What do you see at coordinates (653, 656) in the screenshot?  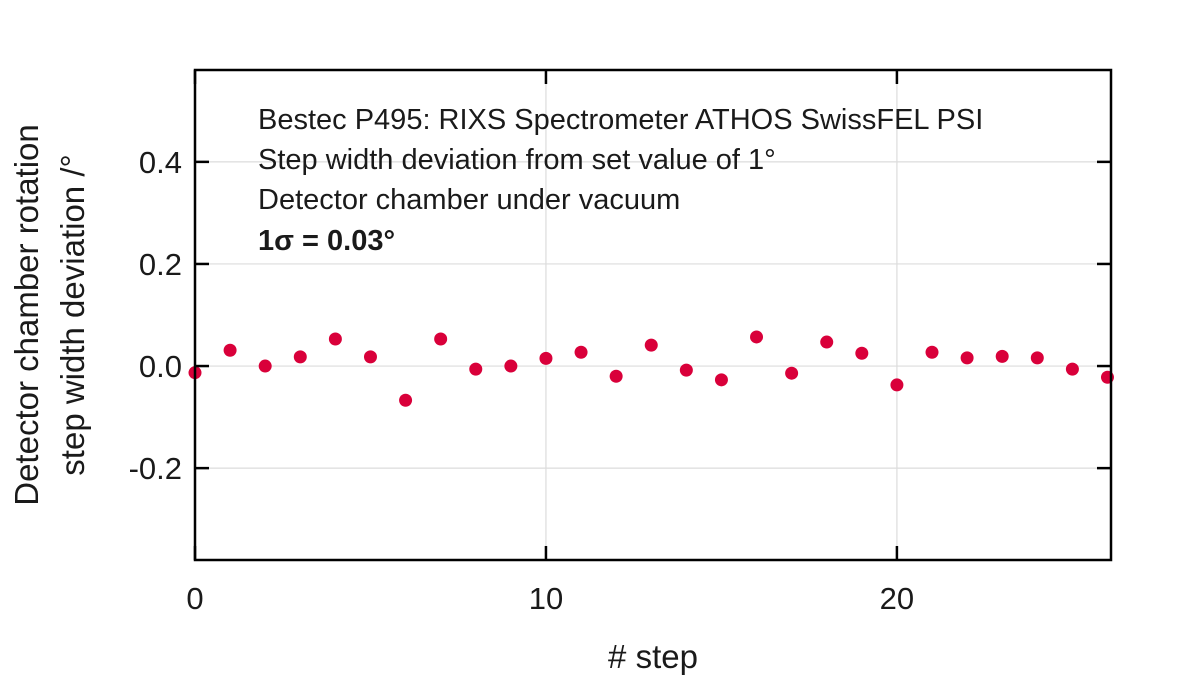 I see `x-axis-title: # step` at bounding box center [653, 656].